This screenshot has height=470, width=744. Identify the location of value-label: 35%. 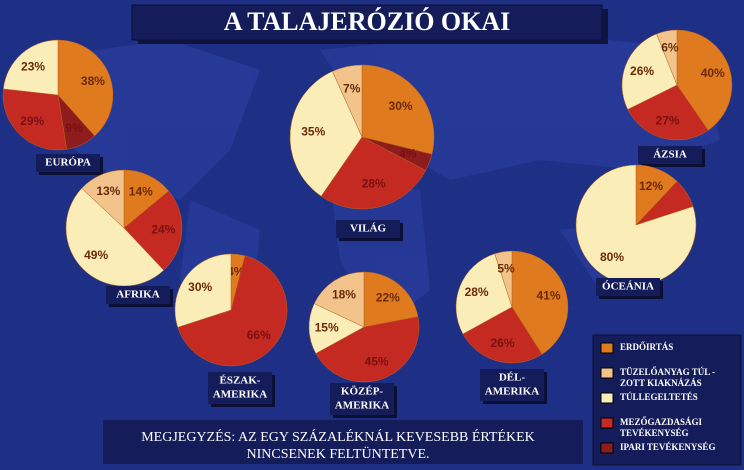
(313, 132).